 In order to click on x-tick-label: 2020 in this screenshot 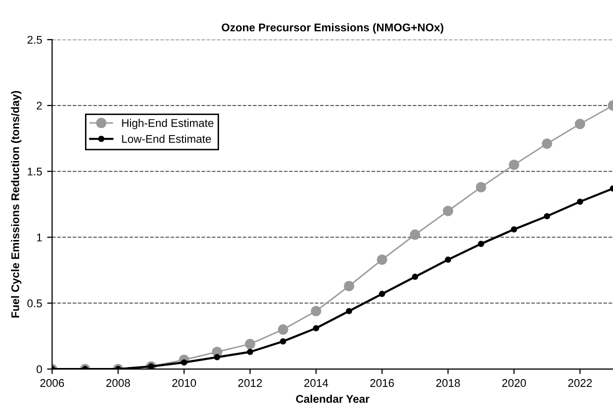, I will do `click(514, 383)`.